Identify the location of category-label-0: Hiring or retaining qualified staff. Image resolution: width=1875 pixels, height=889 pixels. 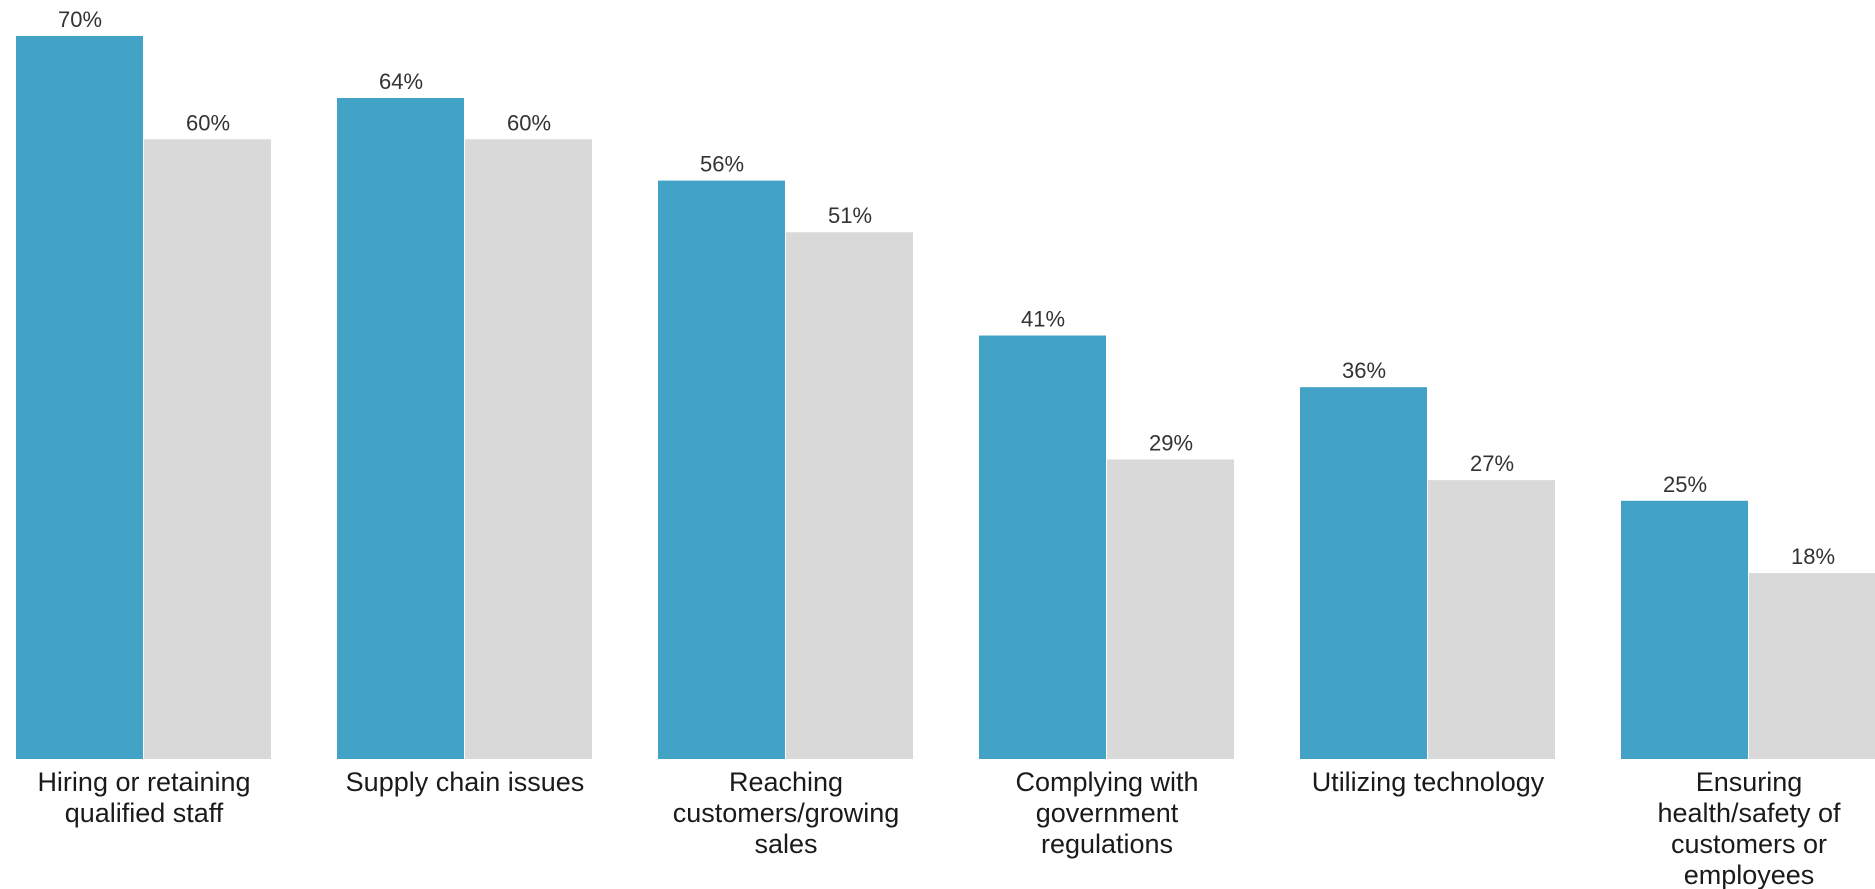
(143, 797).